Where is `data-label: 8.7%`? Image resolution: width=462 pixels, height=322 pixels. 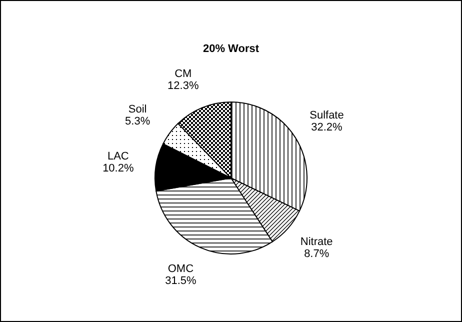
data-label: 8.7% is located at coordinates (317, 254).